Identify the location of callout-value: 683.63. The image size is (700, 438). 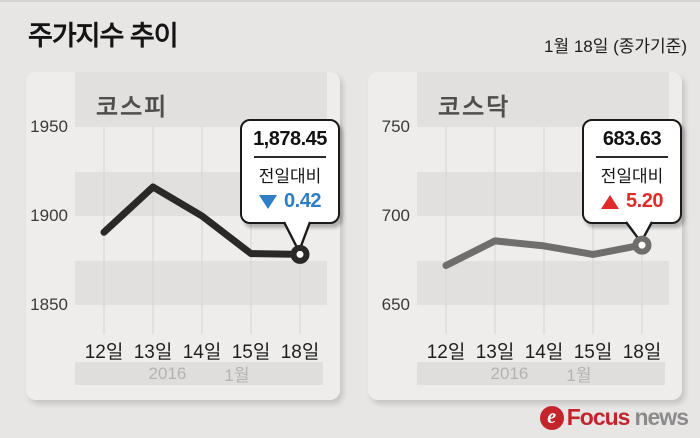
(632, 139).